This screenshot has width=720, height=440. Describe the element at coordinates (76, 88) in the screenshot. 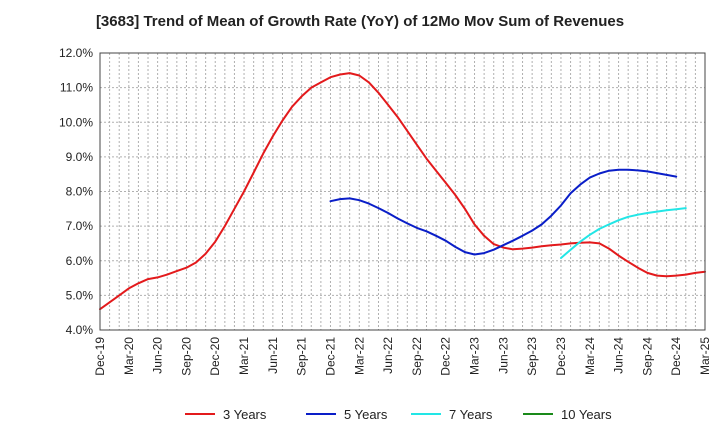

I see `y-tick-label: 11.0%` at that location.